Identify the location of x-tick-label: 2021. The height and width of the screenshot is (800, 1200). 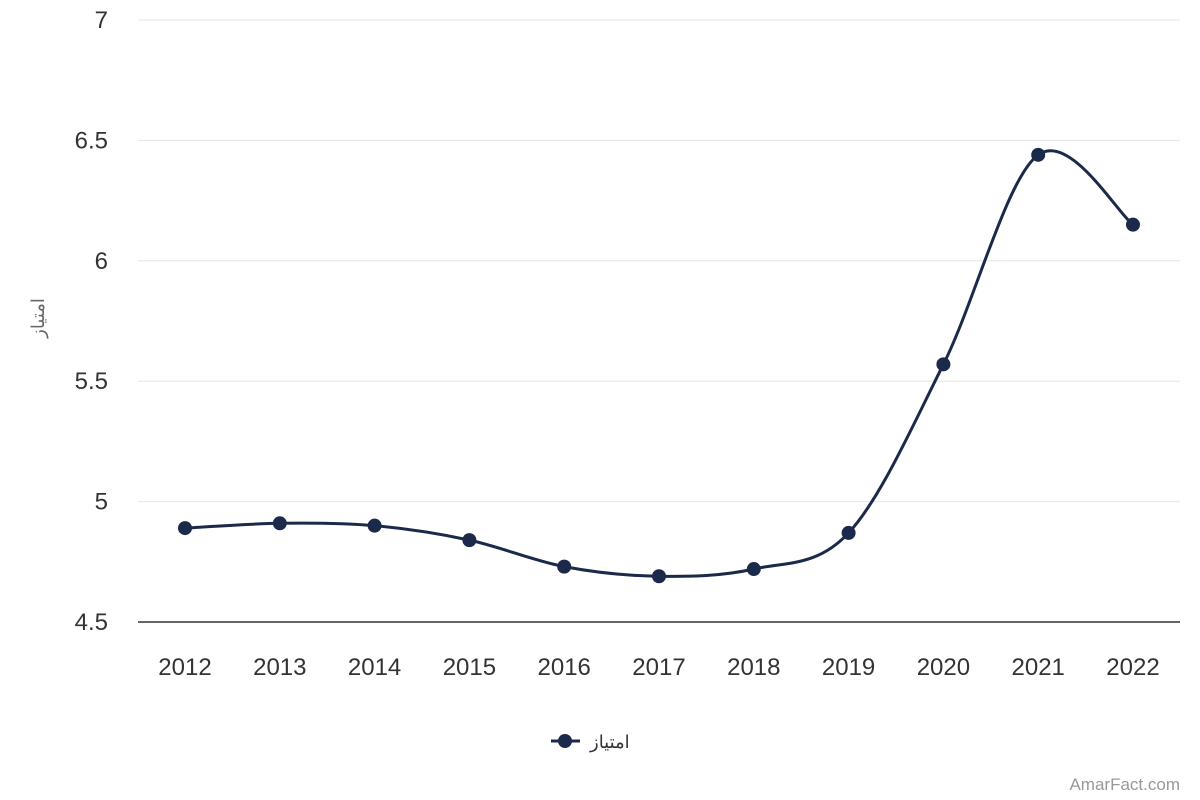
(1038, 667).